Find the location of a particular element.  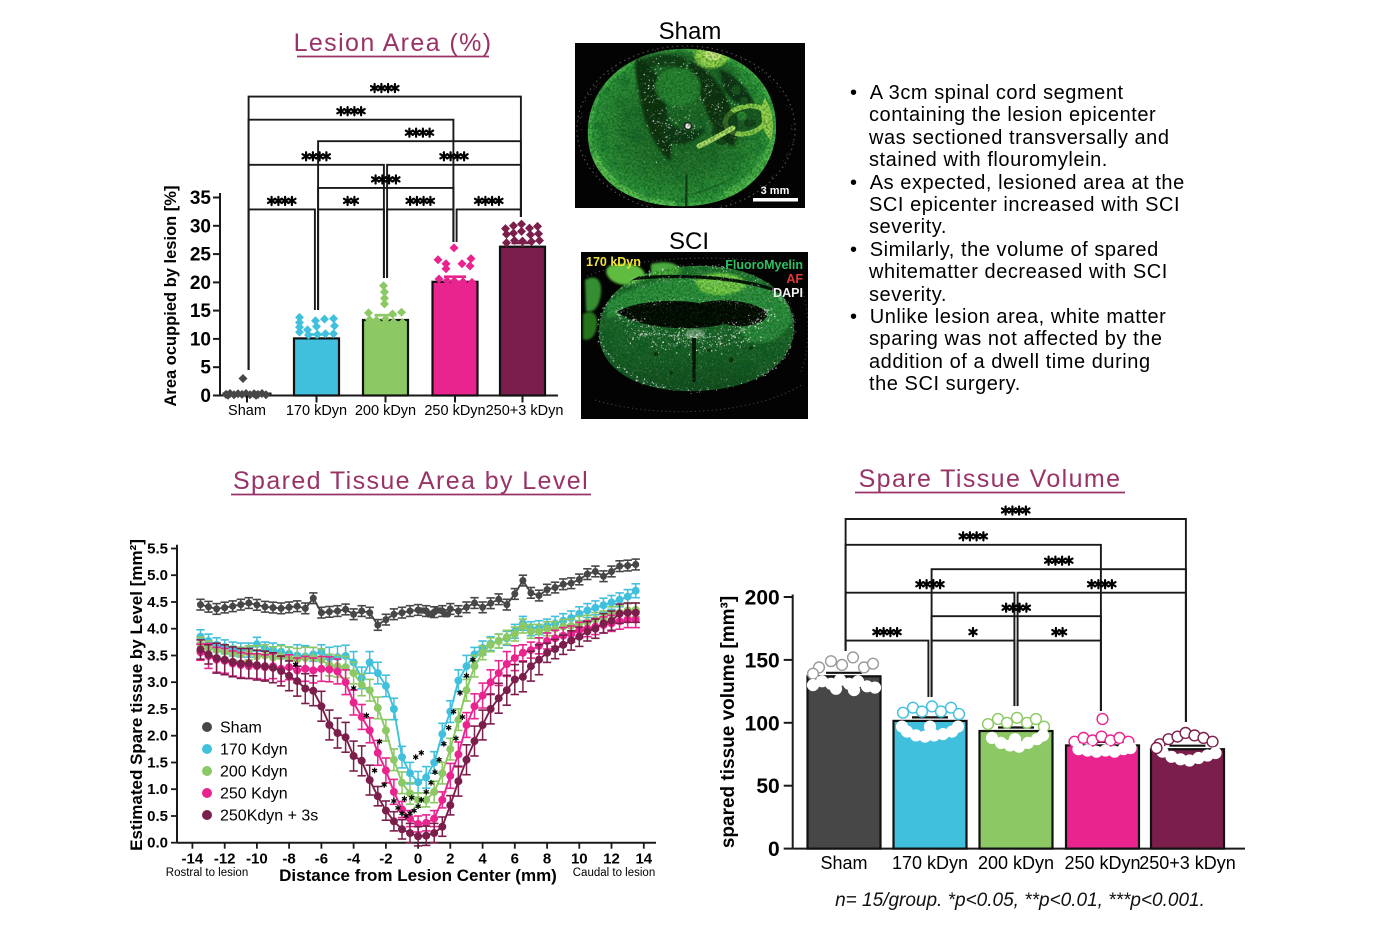

svg-text: 200 Kdyn is located at coordinates (254, 772).